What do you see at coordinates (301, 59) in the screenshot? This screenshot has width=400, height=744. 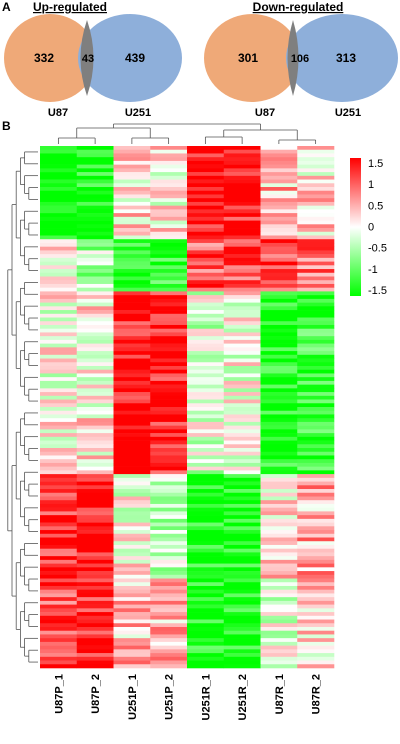 I see `venn-down-regulated: Down-regulated 301 106 313 U87 U251` at bounding box center [301, 59].